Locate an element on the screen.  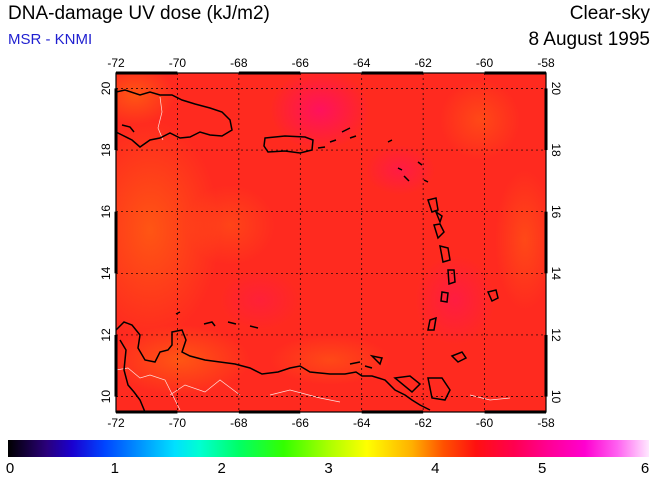
color-scale-label: 5 is located at coordinates (542, 468).